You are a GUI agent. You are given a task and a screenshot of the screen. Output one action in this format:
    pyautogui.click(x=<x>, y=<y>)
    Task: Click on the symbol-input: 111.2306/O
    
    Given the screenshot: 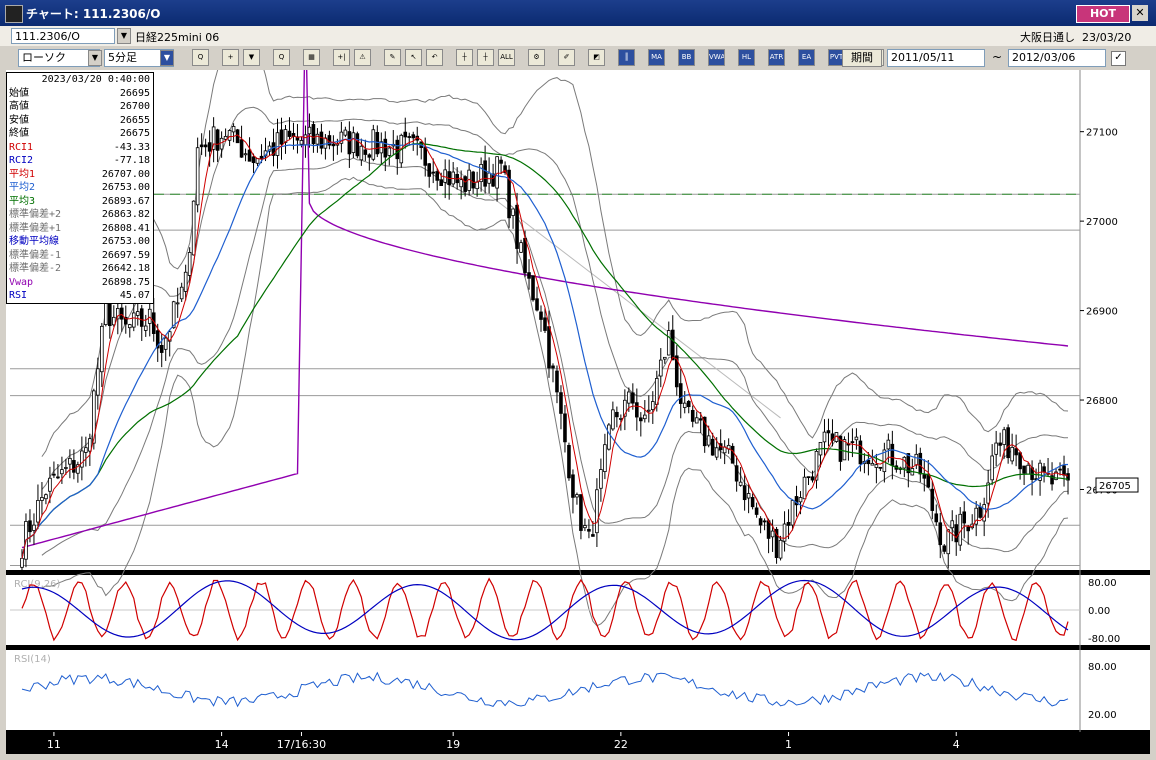 What is the action you would take?
    pyautogui.click(x=63, y=36)
    